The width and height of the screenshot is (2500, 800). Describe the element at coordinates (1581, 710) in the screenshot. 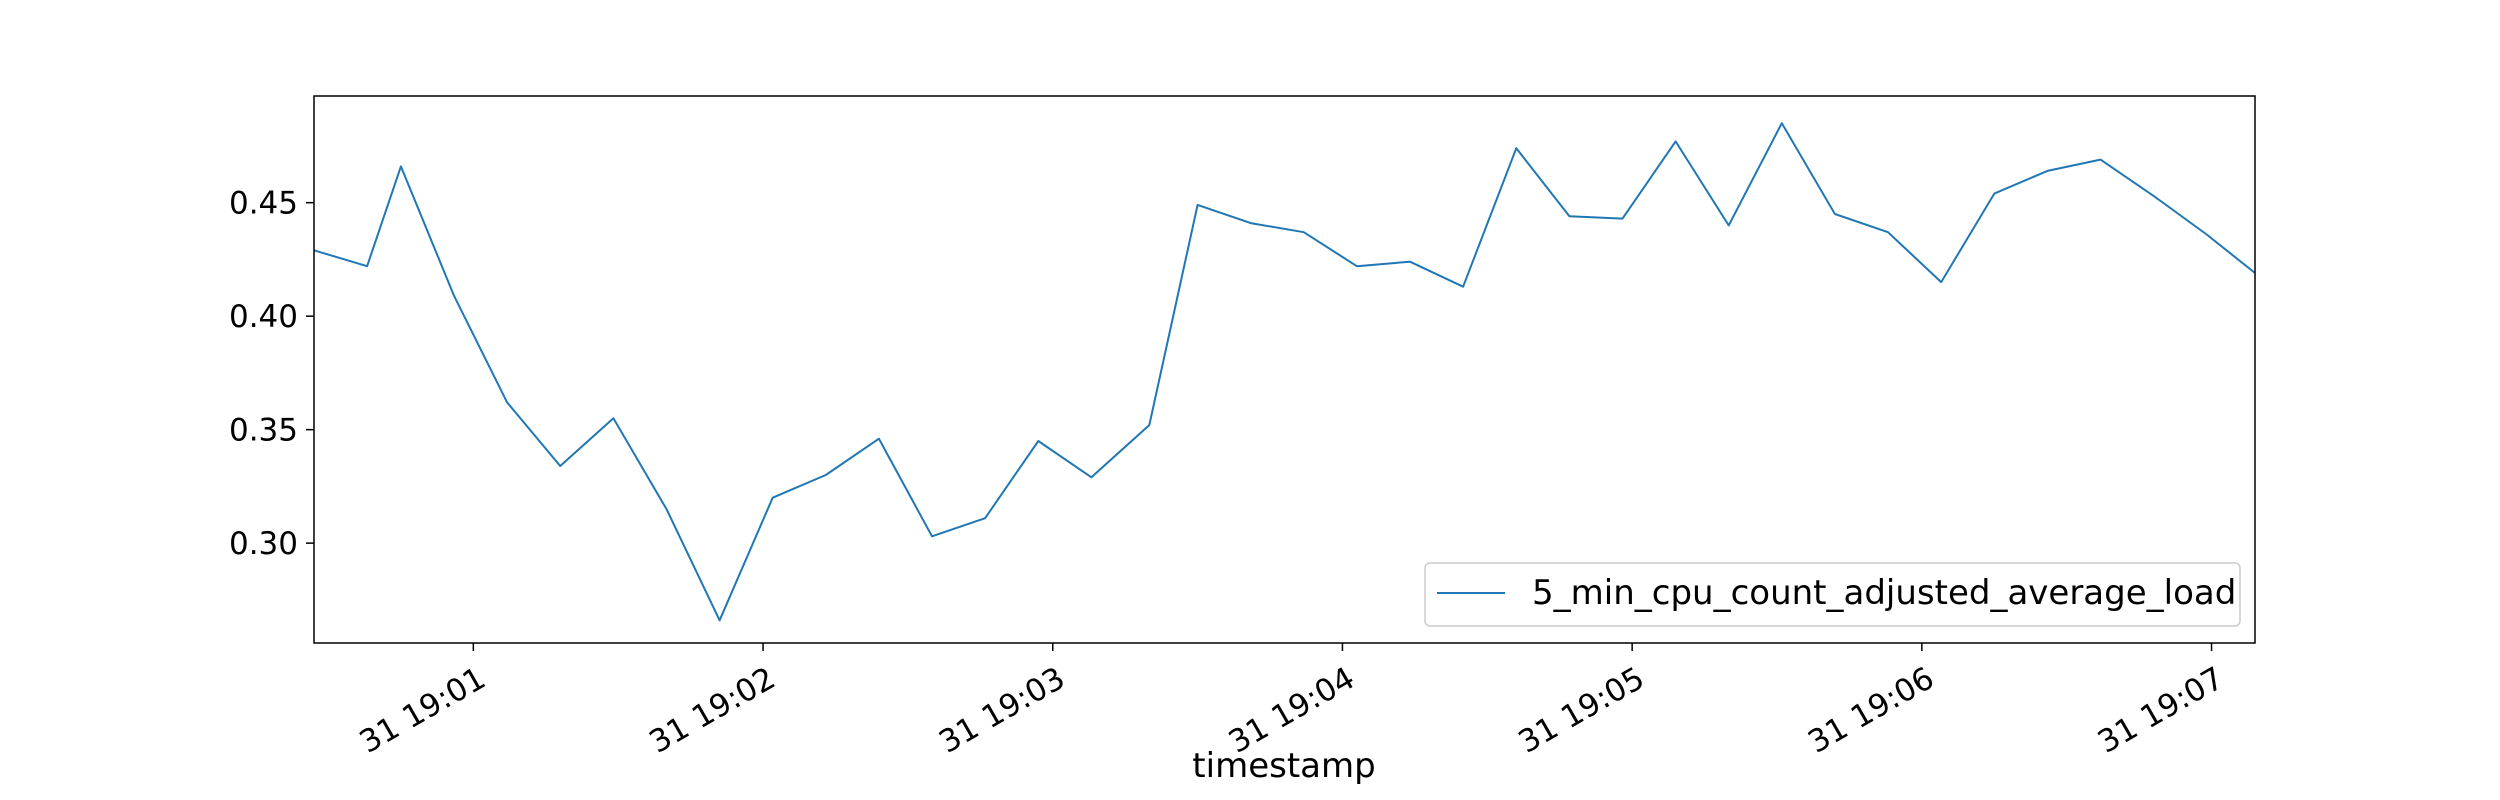

I see `x-tick-label: 31 19:05` at that location.